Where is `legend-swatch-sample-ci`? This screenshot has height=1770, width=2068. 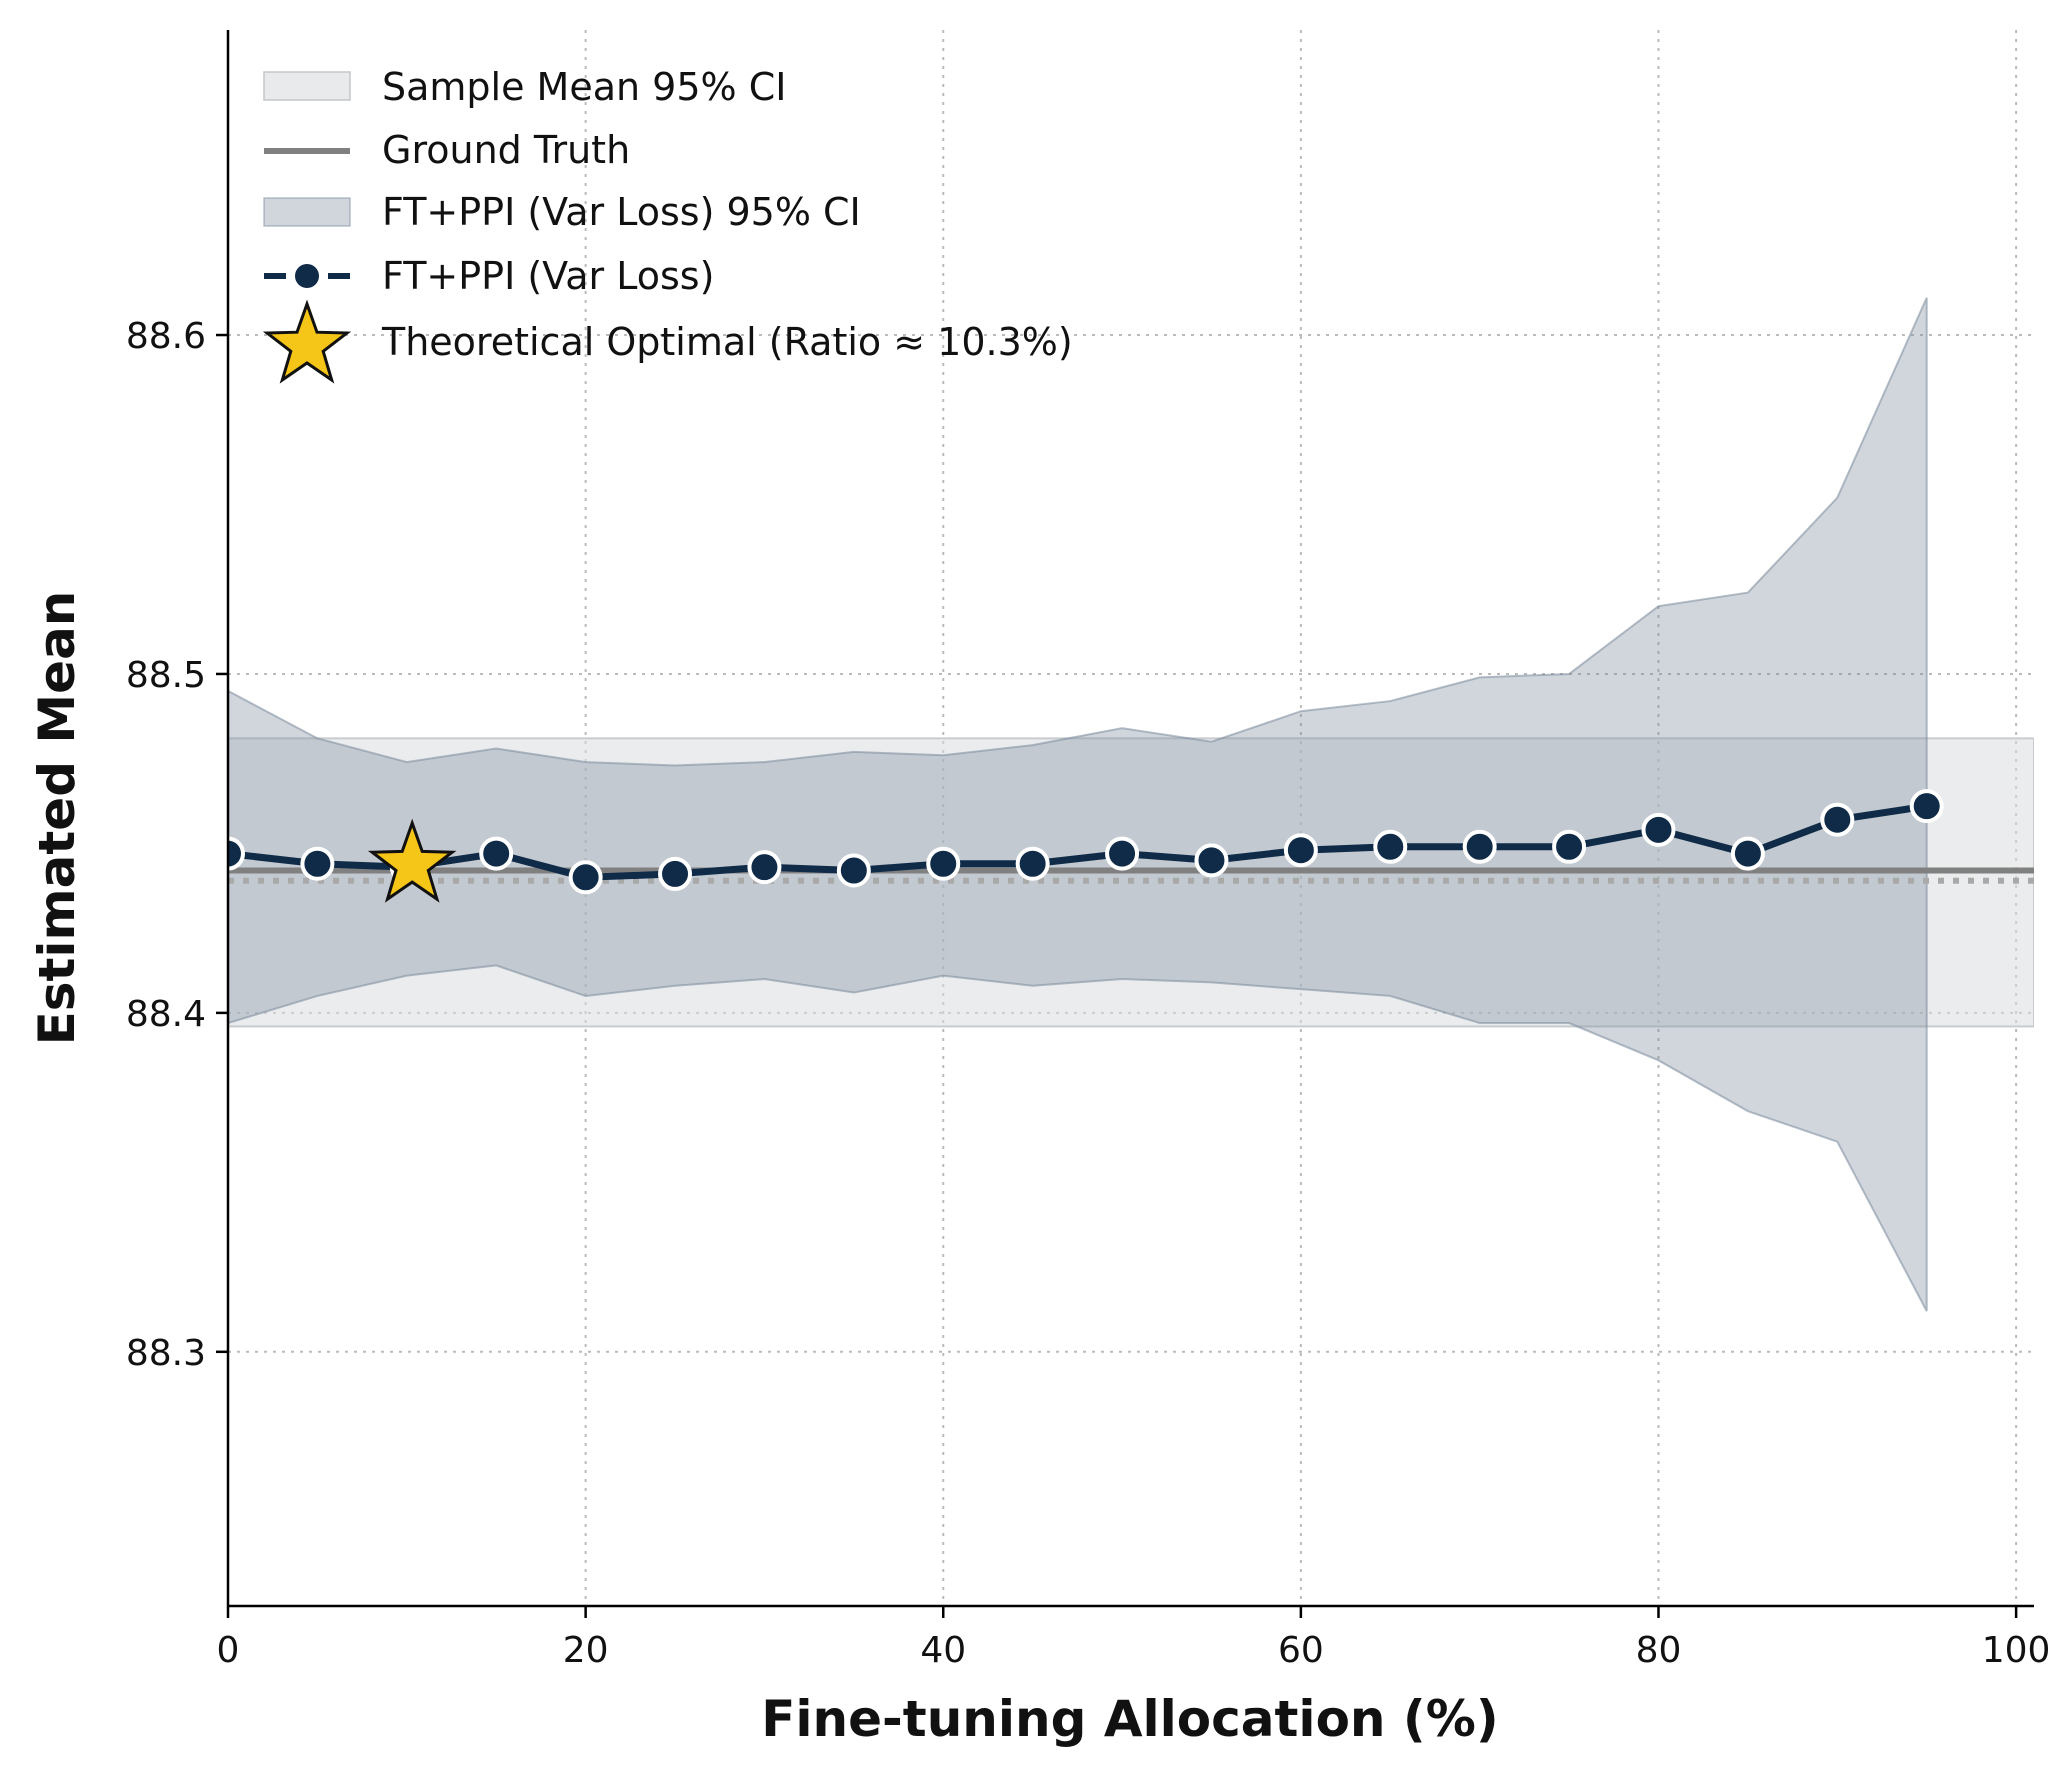
legend-swatch-sample-ci is located at coordinates (307, 86).